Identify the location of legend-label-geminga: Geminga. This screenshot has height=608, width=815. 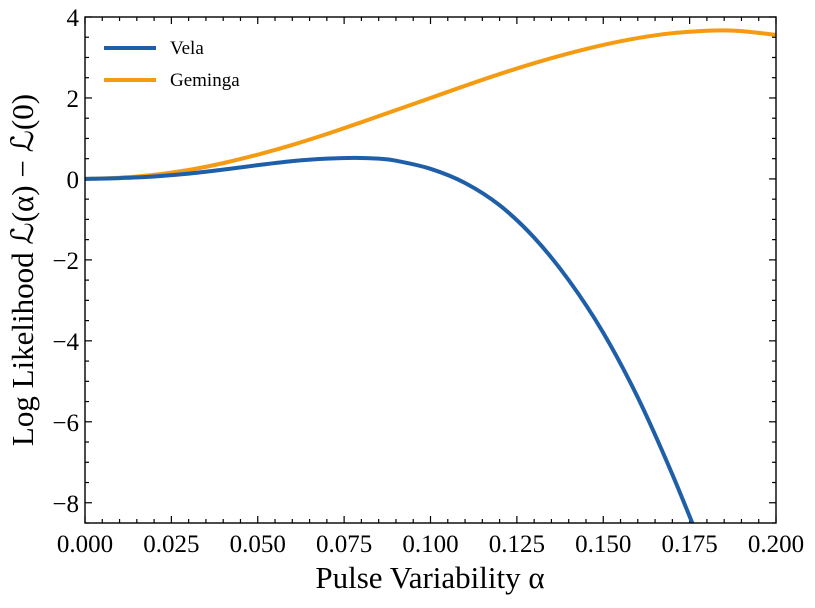
(205, 80).